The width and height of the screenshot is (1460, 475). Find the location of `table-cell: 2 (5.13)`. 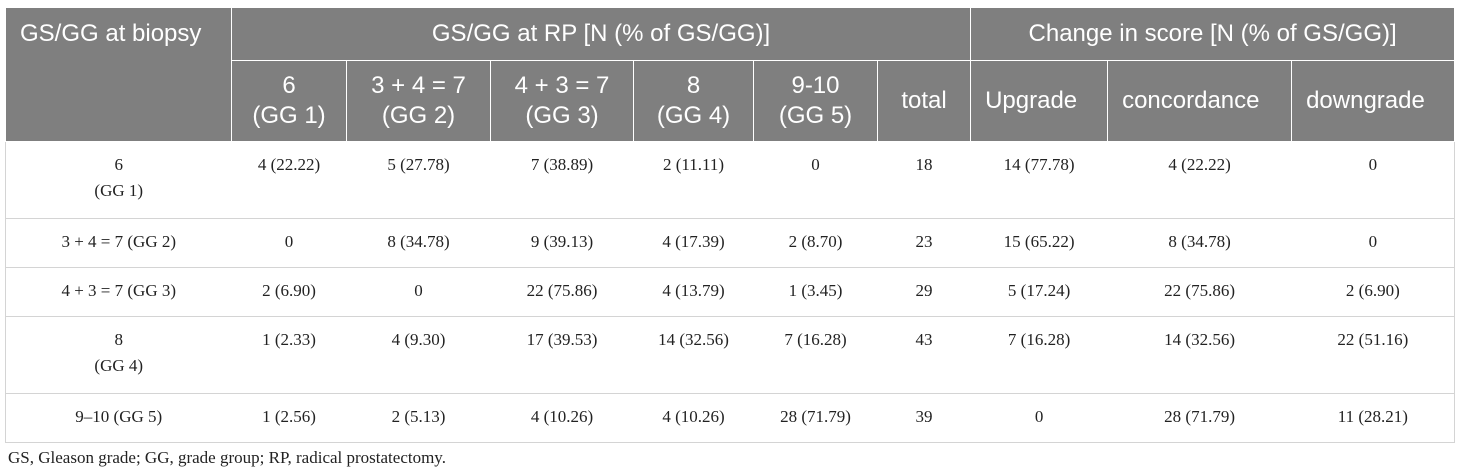

table-cell: 2 (5.13) is located at coordinates (418, 416).